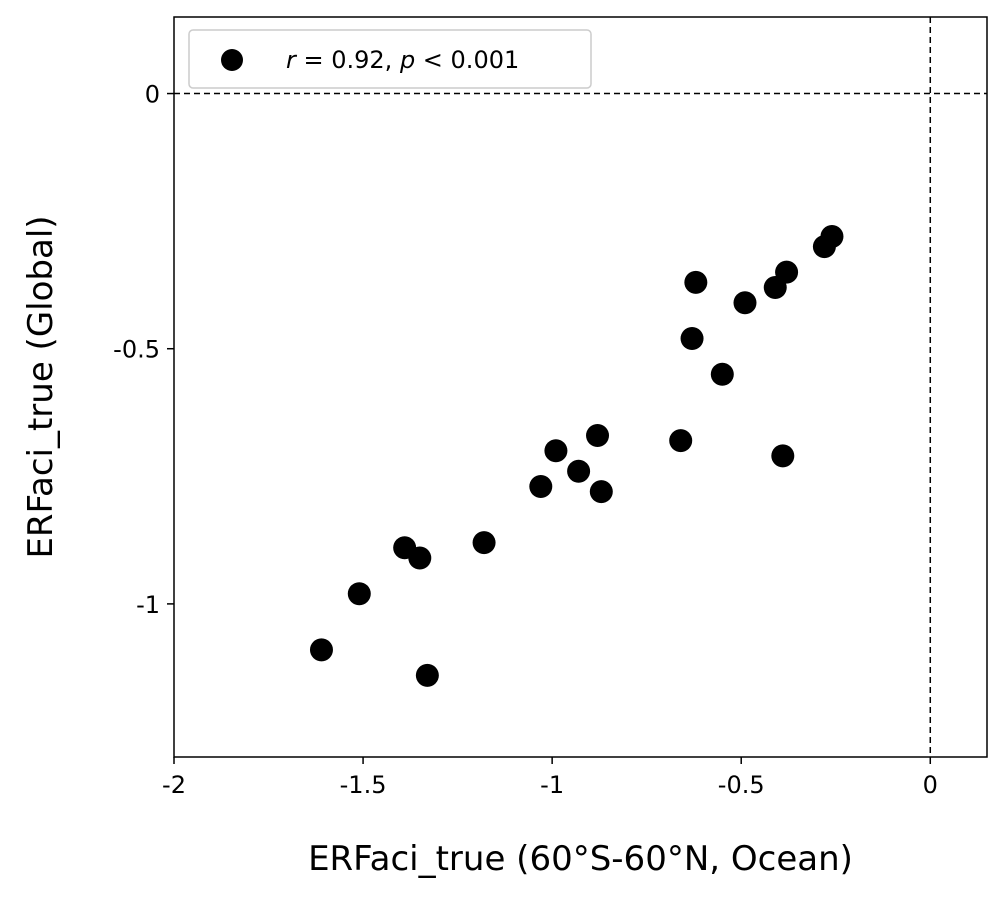 This screenshot has width=1004, height=898. What do you see at coordinates (467, 60) in the screenshot?
I see `legend-p-value: < 0.001` at bounding box center [467, 60].